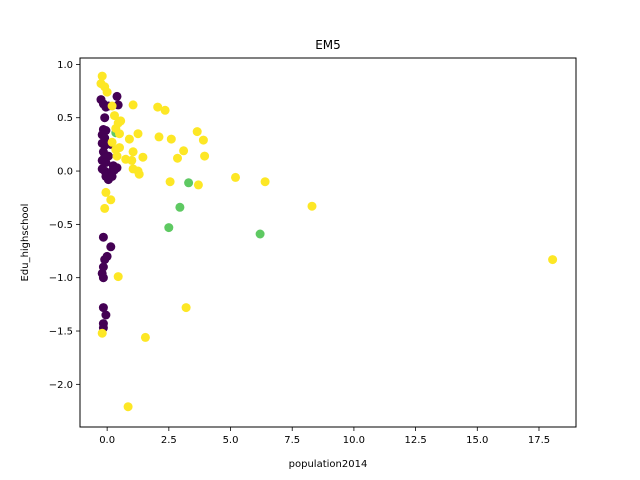  I want to click on y-tick-label: −2.0, so click(61, 385).